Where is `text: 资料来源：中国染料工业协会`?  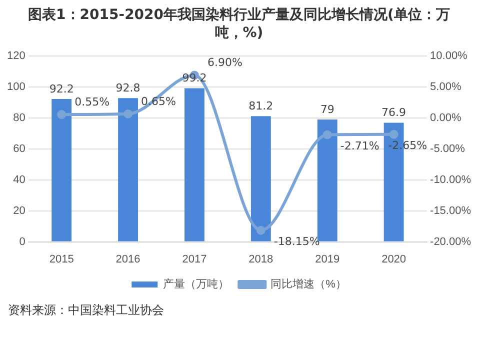 text: 资料来源：中国染料工业协会 is located at coordinates (86, 310).